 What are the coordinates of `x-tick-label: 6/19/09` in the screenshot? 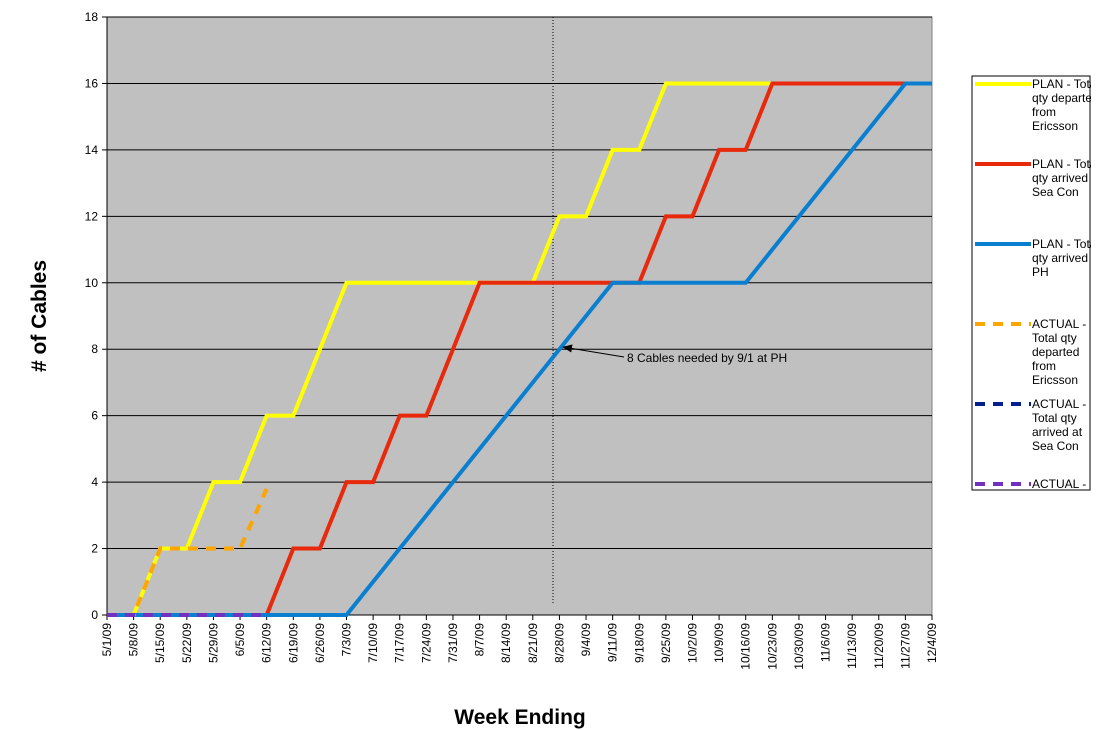 It's located at (293, 643).